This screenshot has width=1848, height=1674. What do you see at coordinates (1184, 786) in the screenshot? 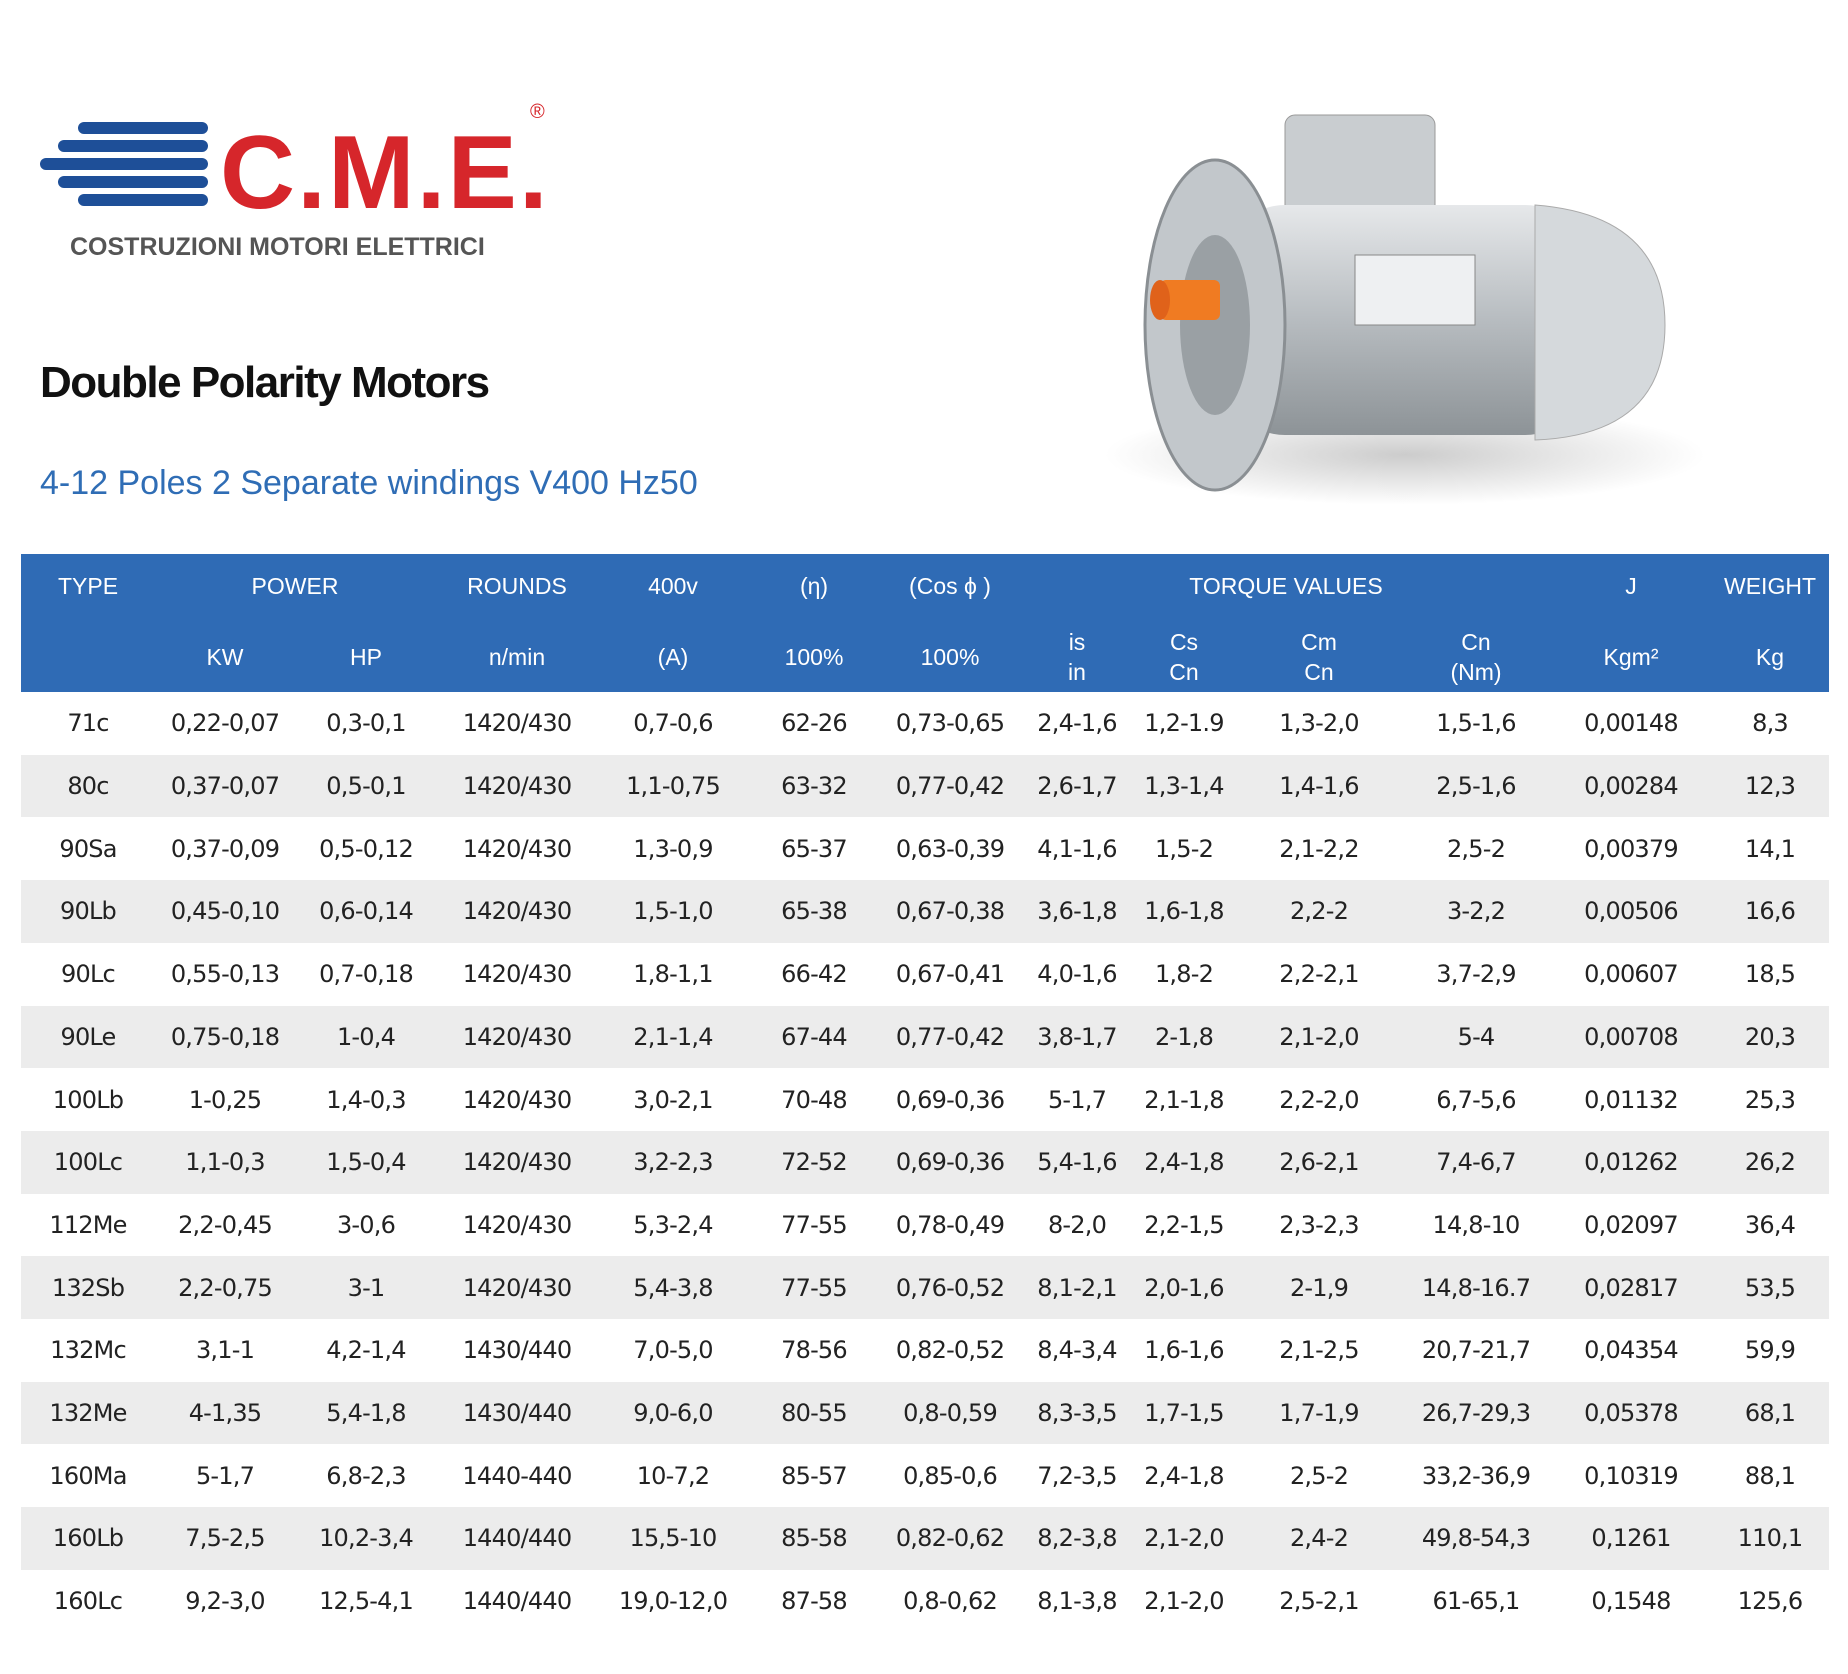
I see `table-cell: 1,3-1,4` at bounding box center [1184, 786].